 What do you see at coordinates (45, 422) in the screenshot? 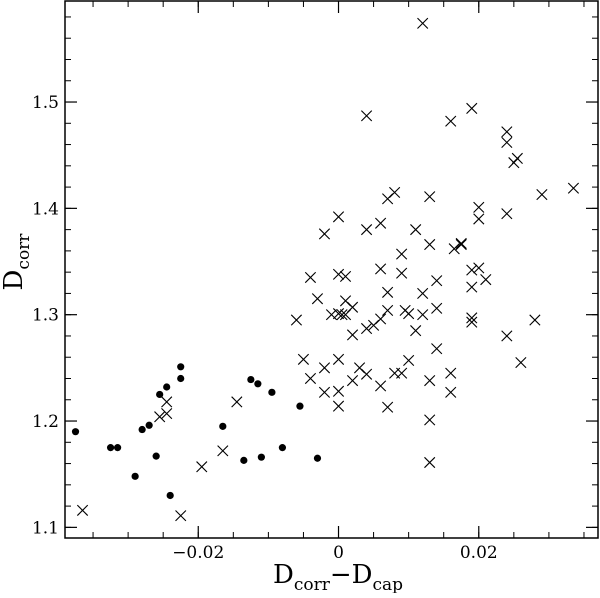
I see `y-tick-label: 1.2` at bounding box center [45, 422].